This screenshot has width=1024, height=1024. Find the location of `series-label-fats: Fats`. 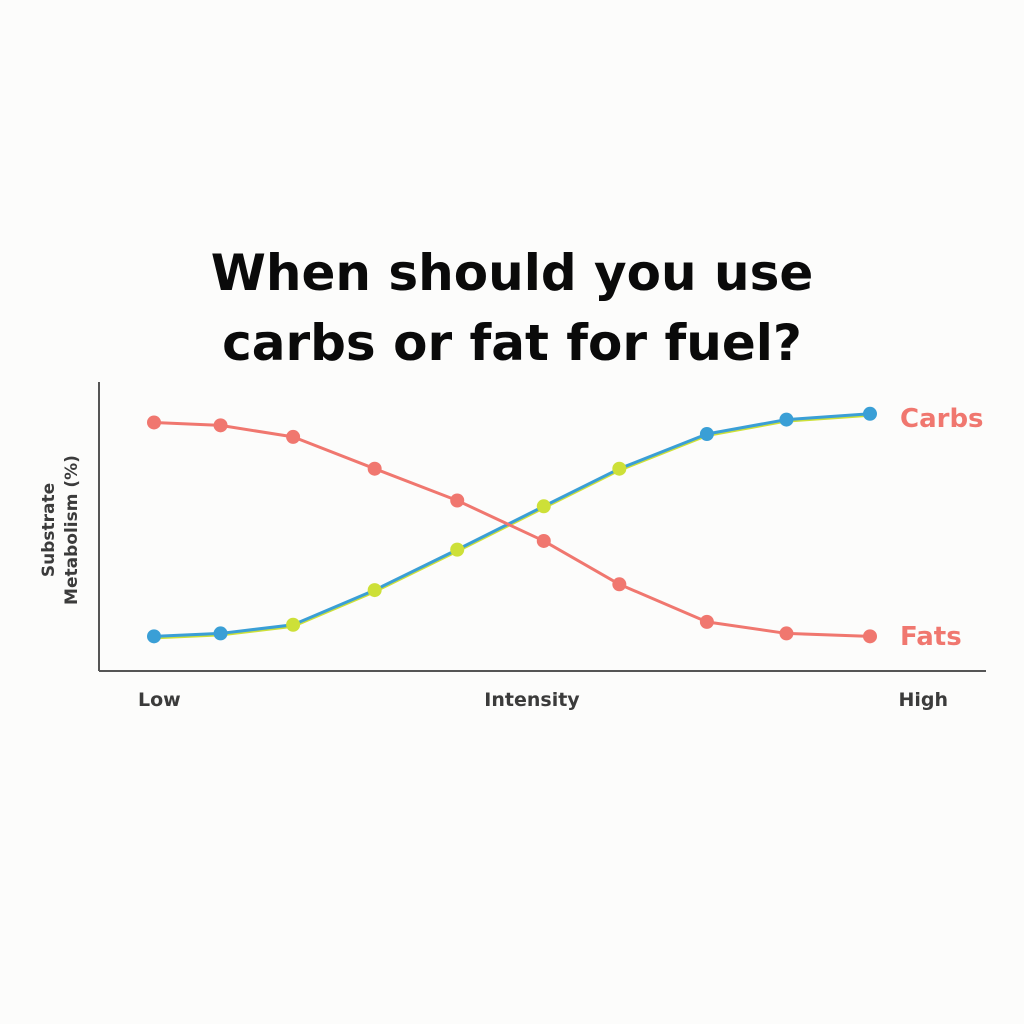

series-label-fats: Fats is located at coordinates (931, 637).